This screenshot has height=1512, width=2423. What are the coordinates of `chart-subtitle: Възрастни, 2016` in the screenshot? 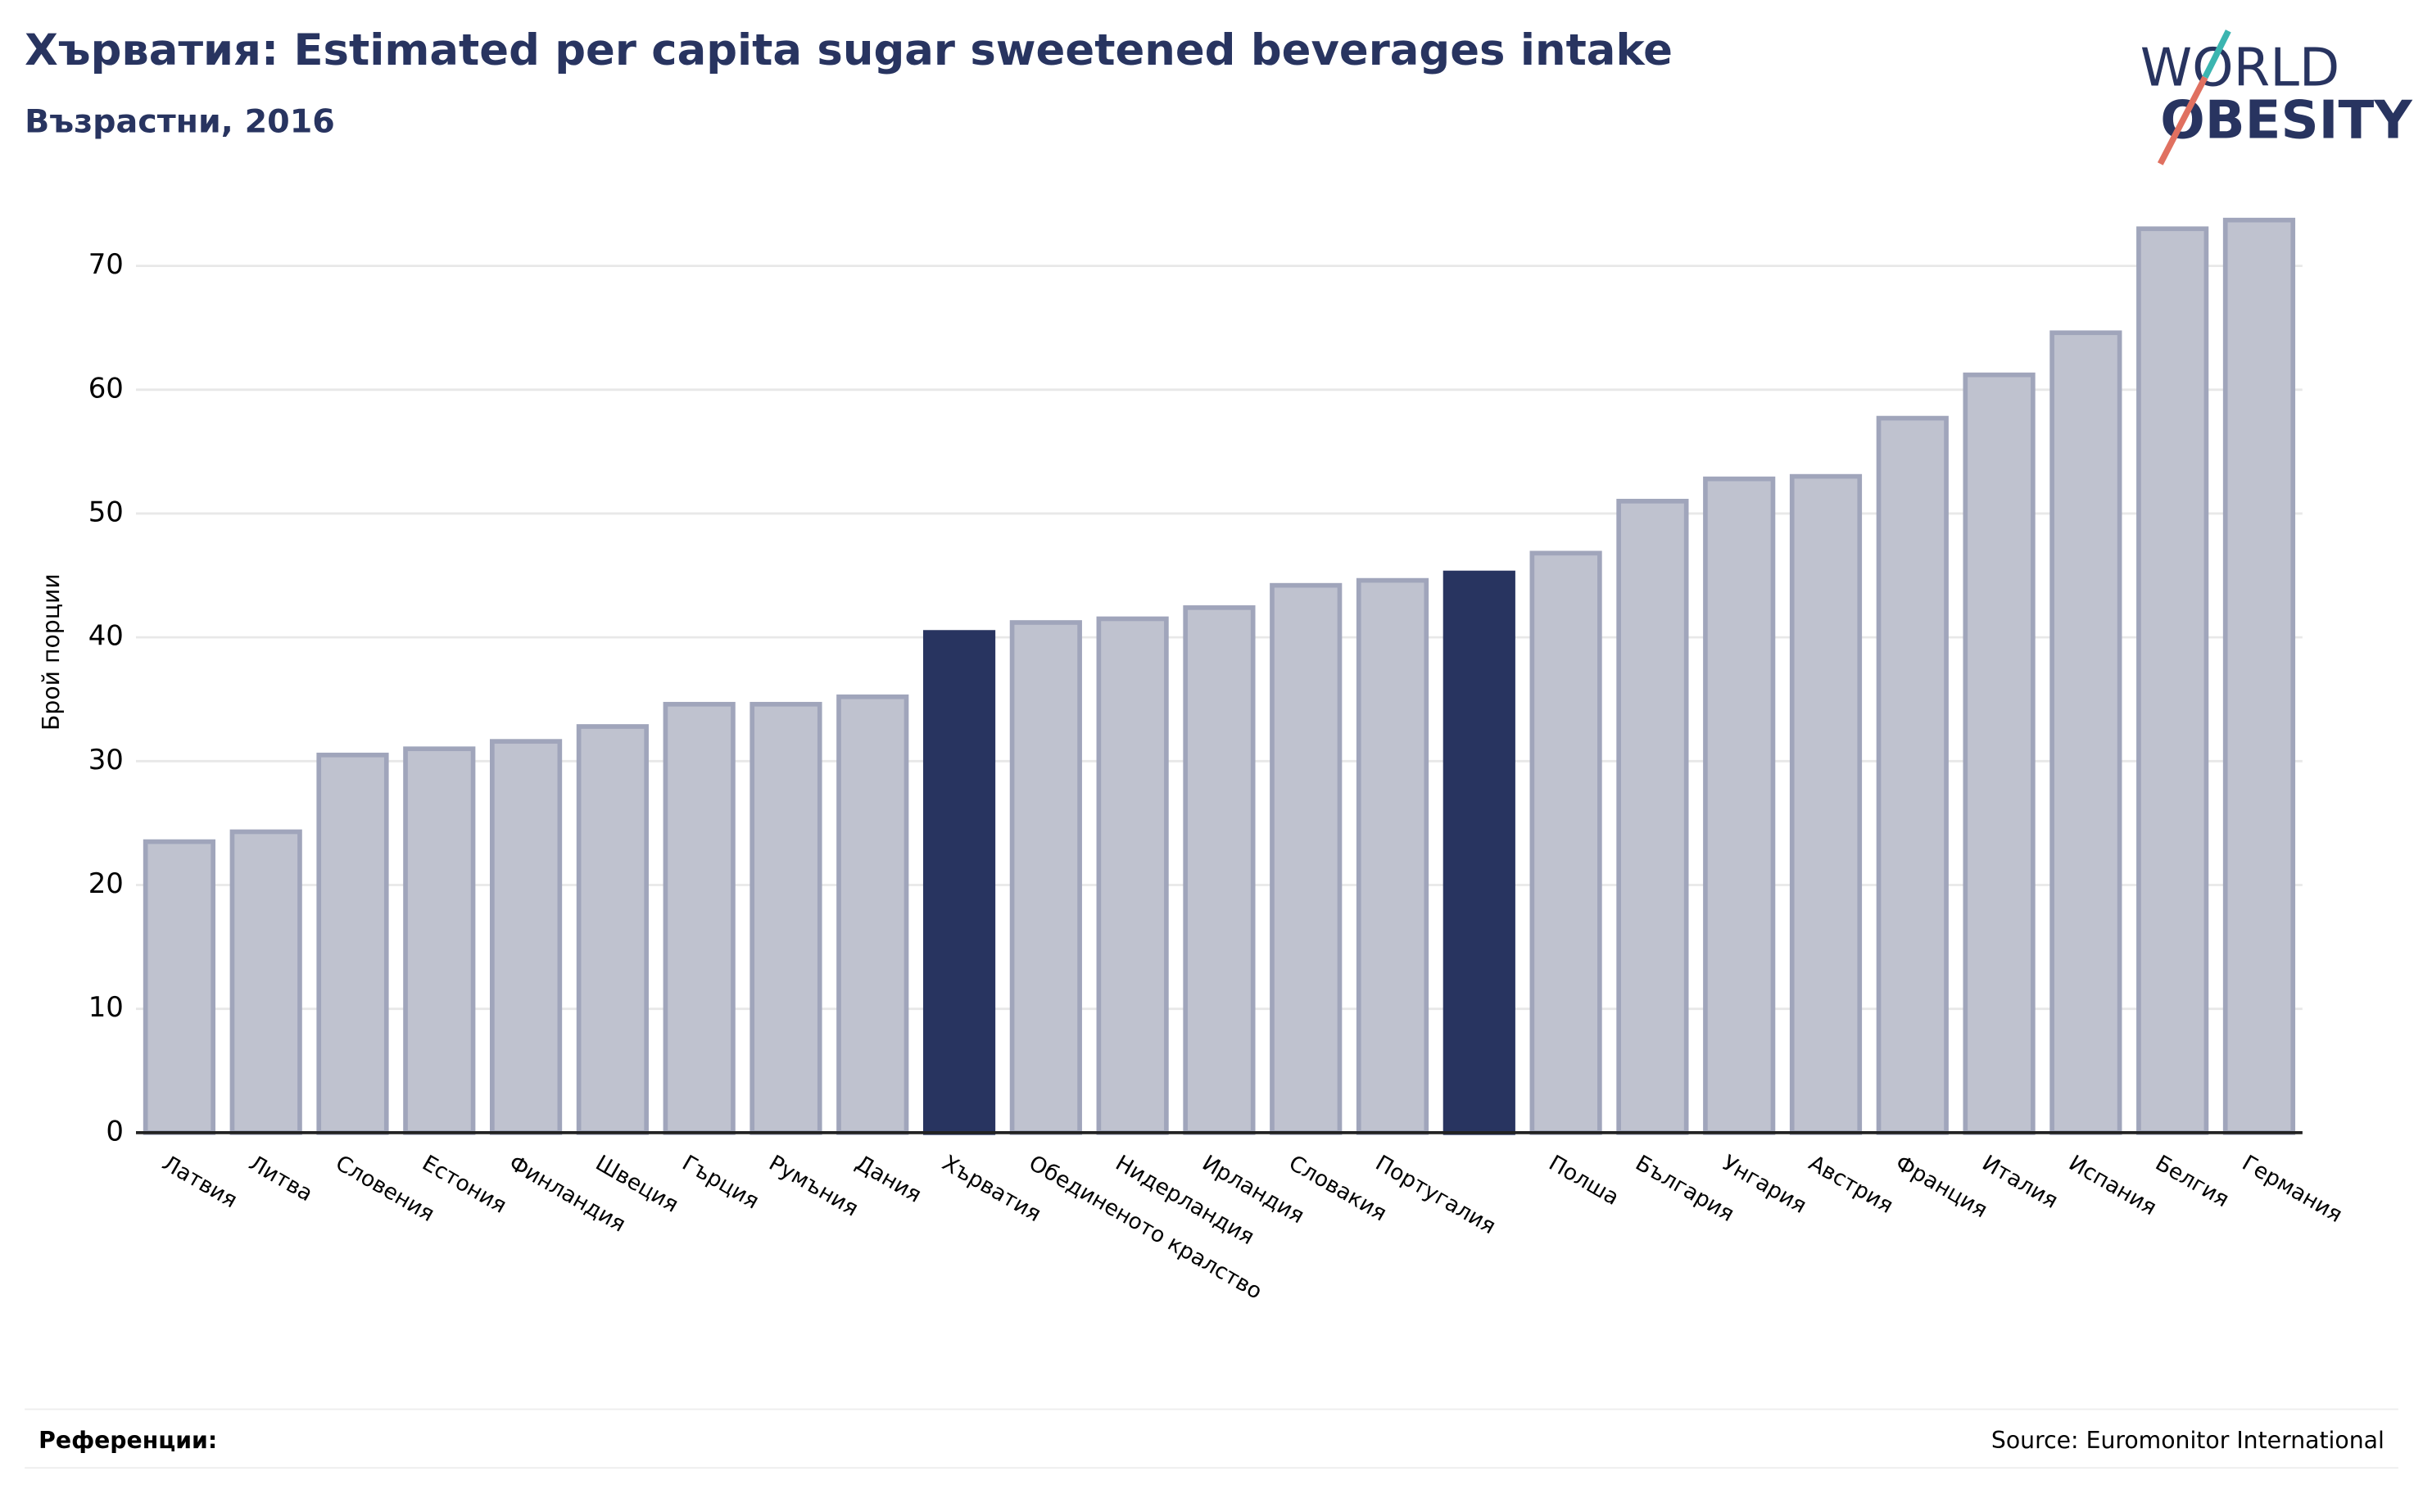 It's located at (180, 121).